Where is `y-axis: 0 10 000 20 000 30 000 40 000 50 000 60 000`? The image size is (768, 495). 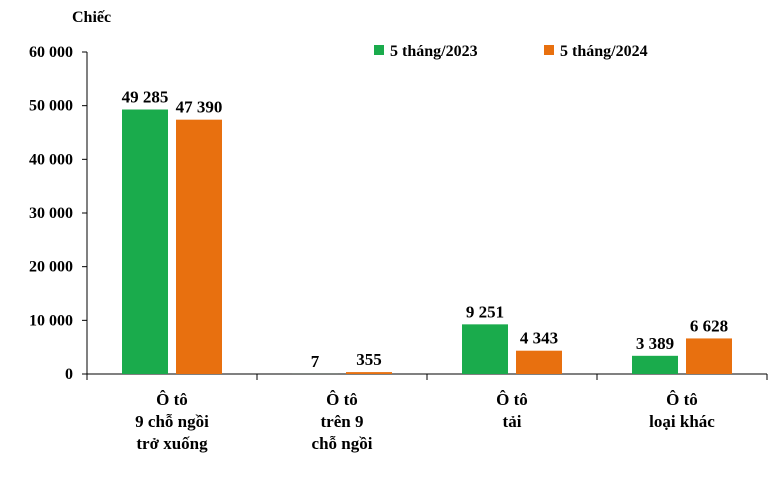 y-axis: 0 10 000 20 000 30 000 40 000 50 000 60 000 is located at coordinates (58, 213).